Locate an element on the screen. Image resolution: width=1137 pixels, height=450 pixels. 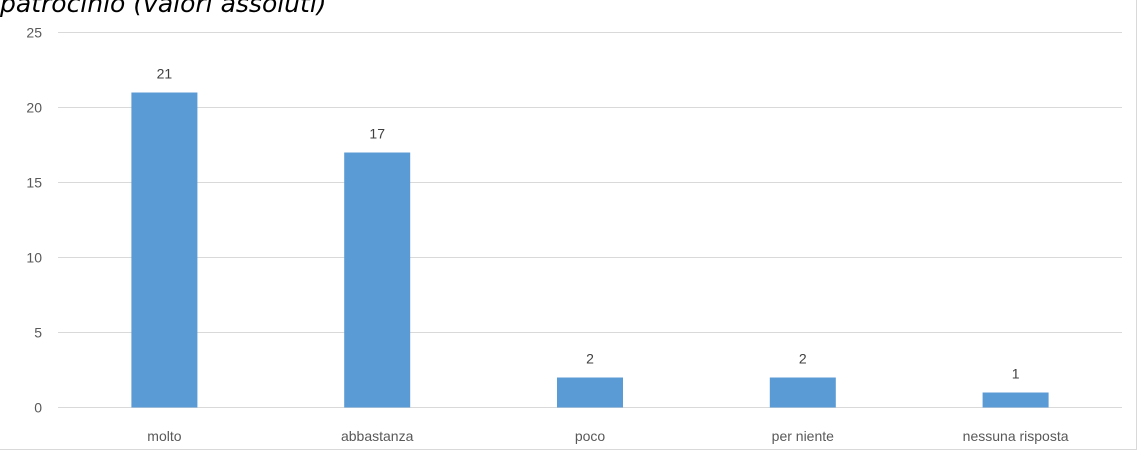
y-tick-label: 25 is located at coordinates (34, 33).